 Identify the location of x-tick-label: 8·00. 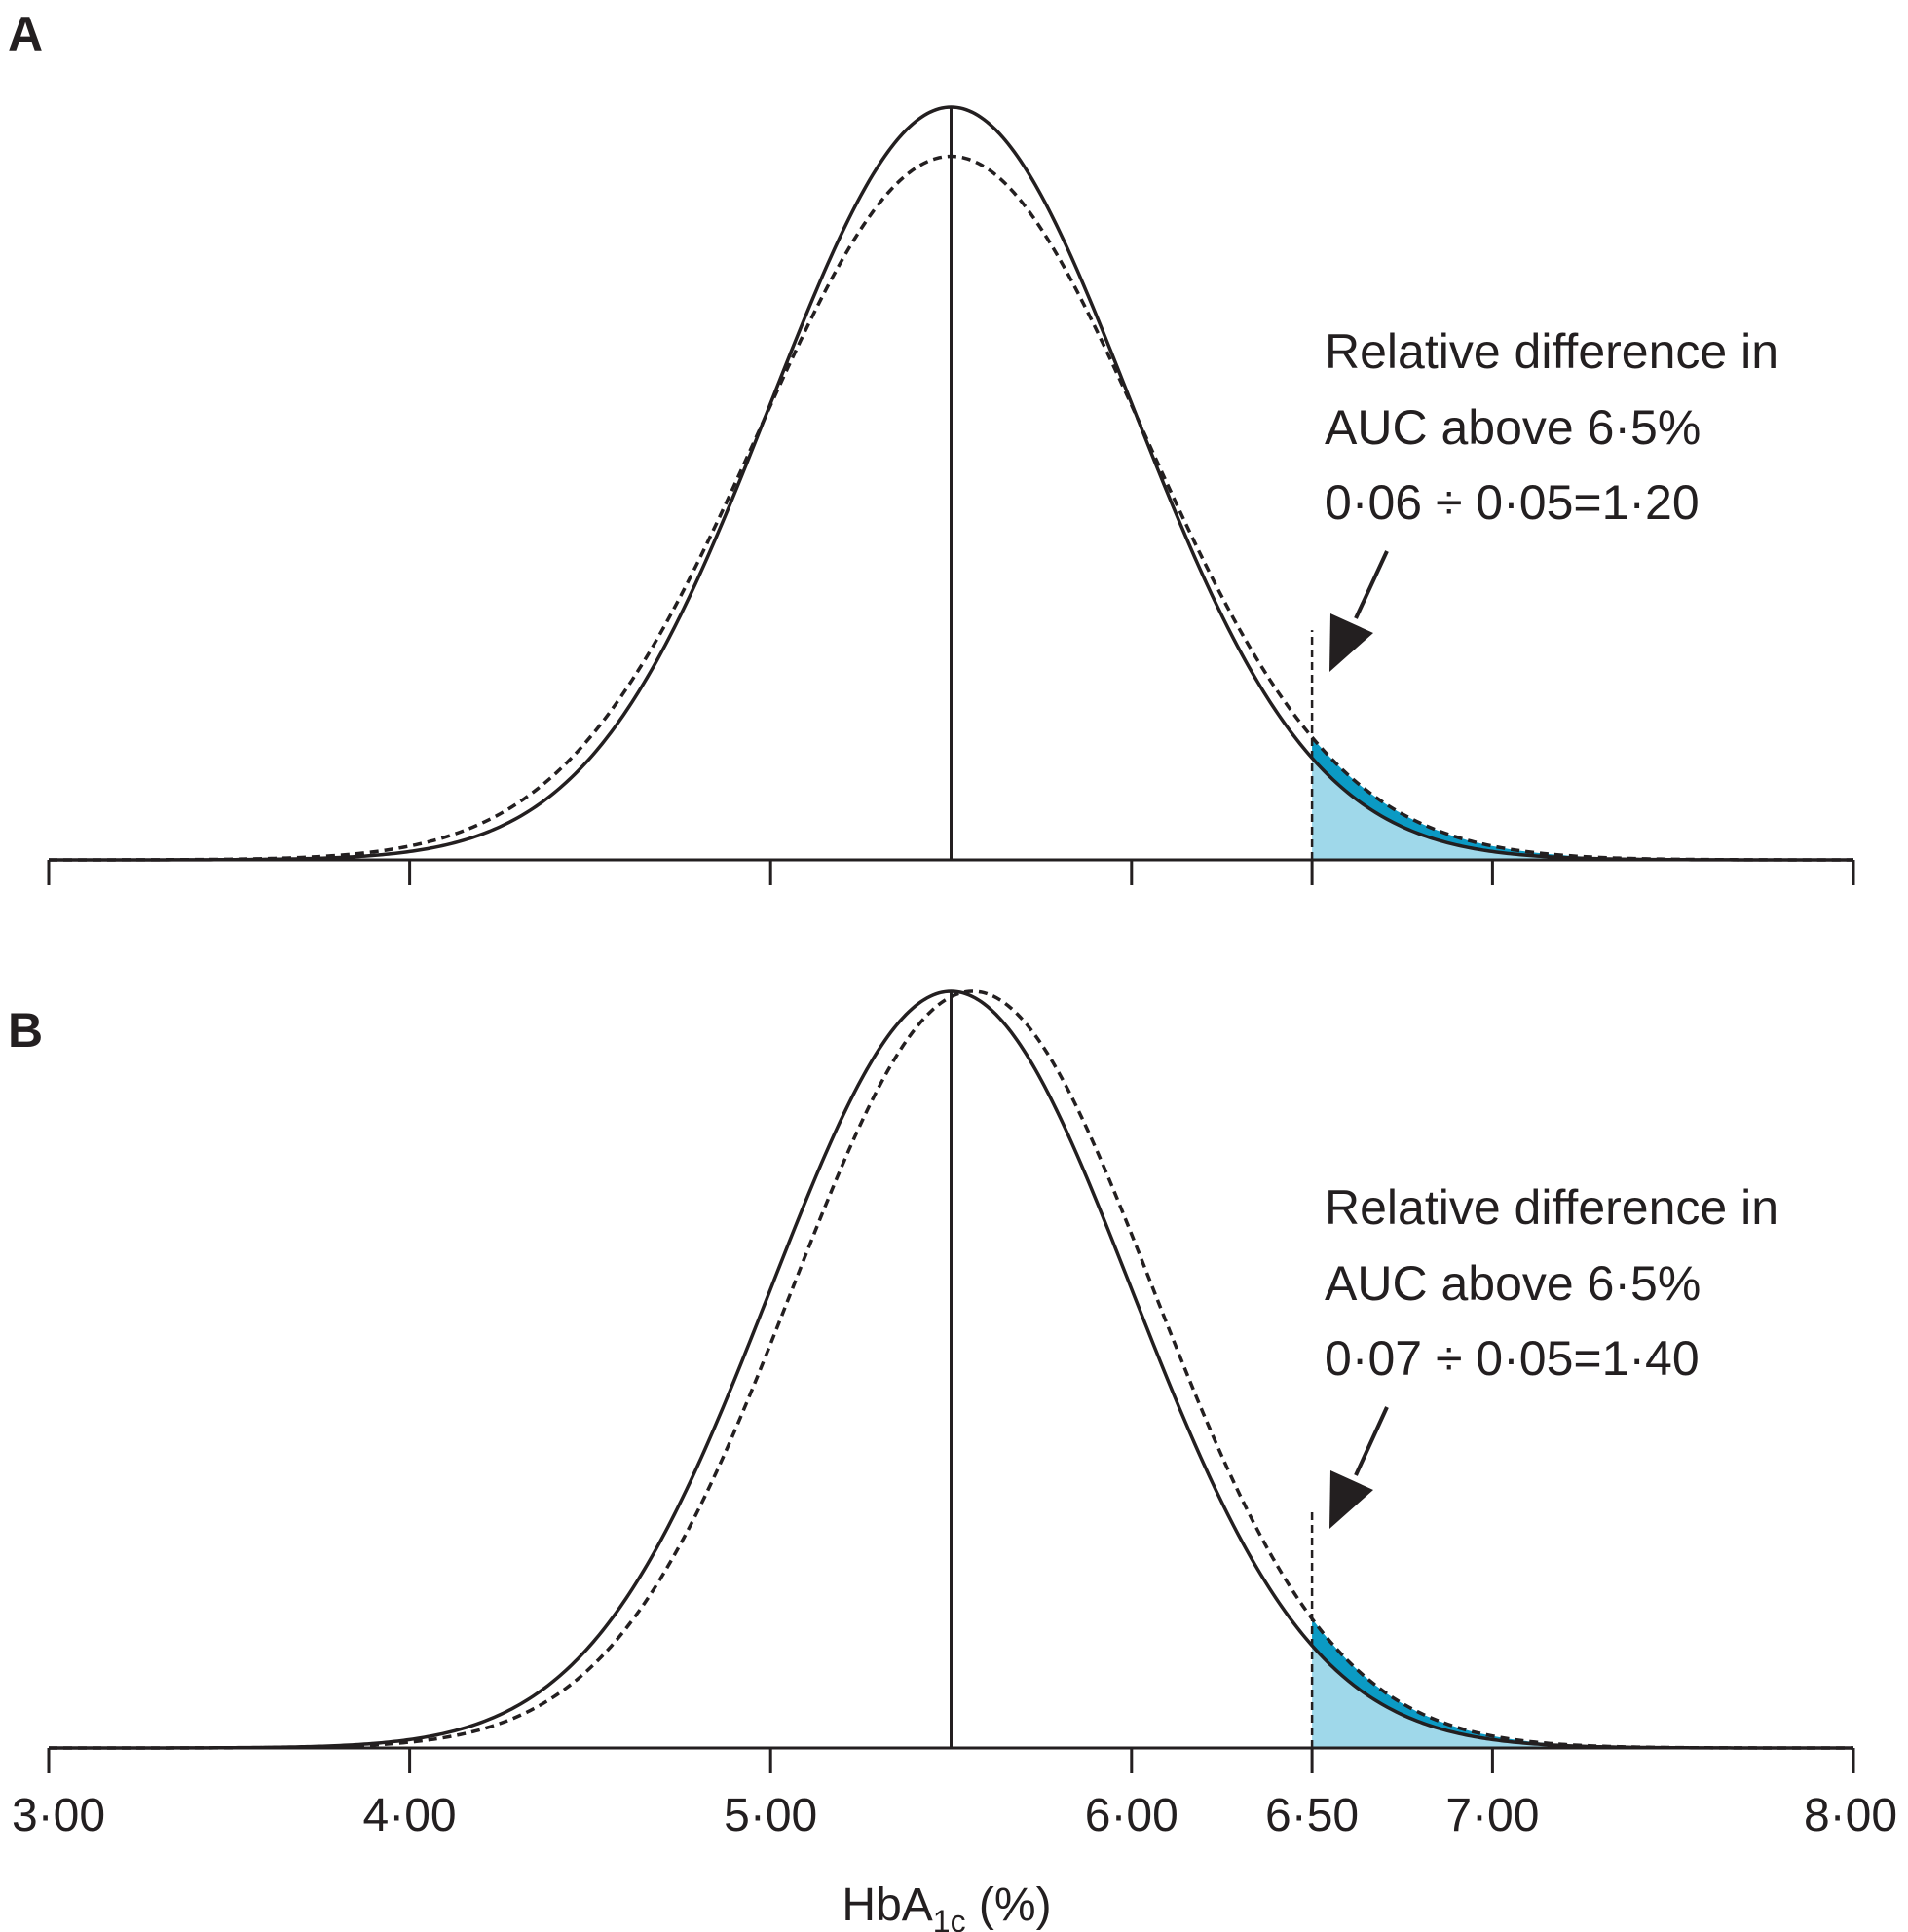
(1850, 1815).